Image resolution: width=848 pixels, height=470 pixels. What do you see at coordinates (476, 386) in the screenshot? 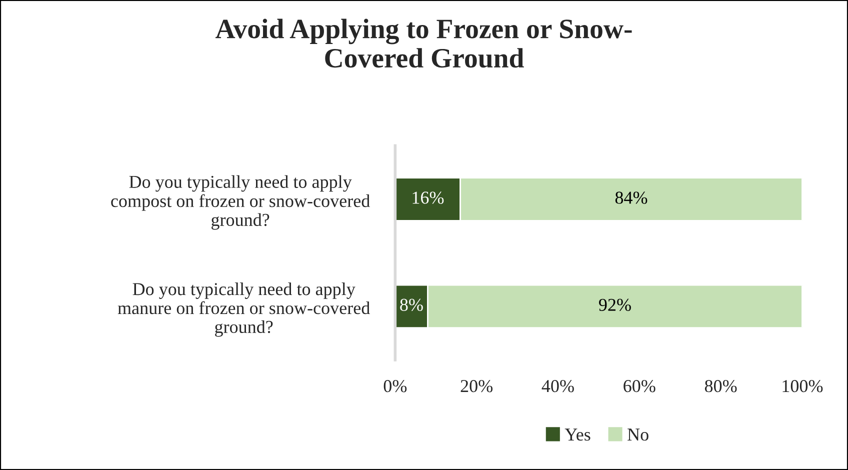
I see `x-tick-label: 20%` at bounding box center [476, 386].